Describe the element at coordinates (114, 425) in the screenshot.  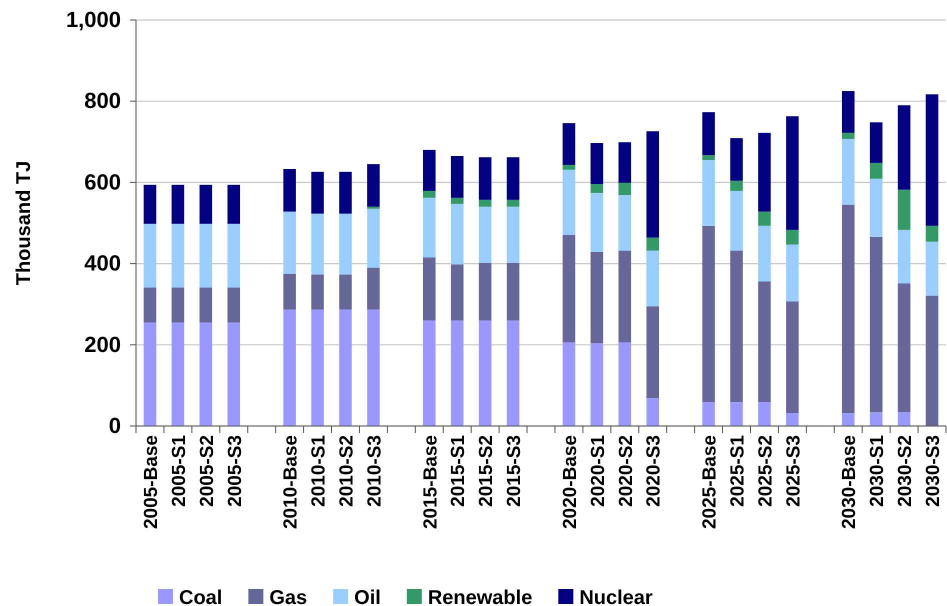
I see `y-tick-label: 0` at that location.